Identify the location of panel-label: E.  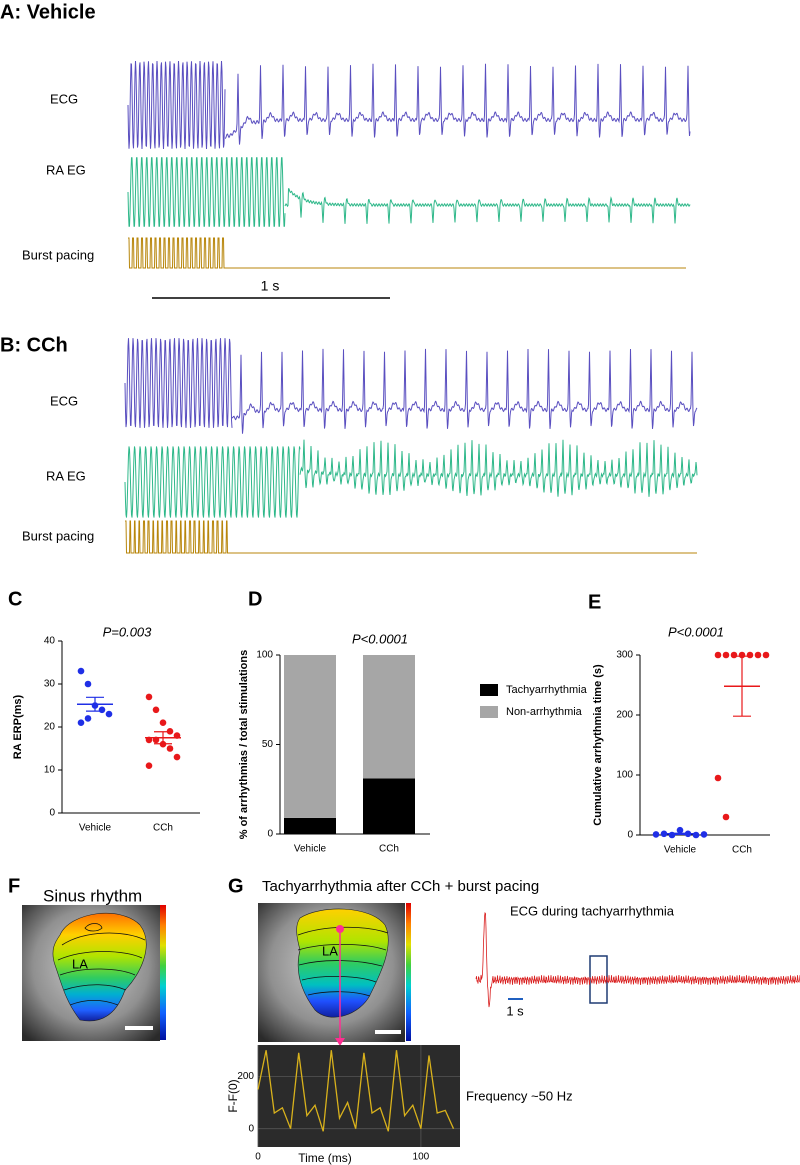
(594, 602).